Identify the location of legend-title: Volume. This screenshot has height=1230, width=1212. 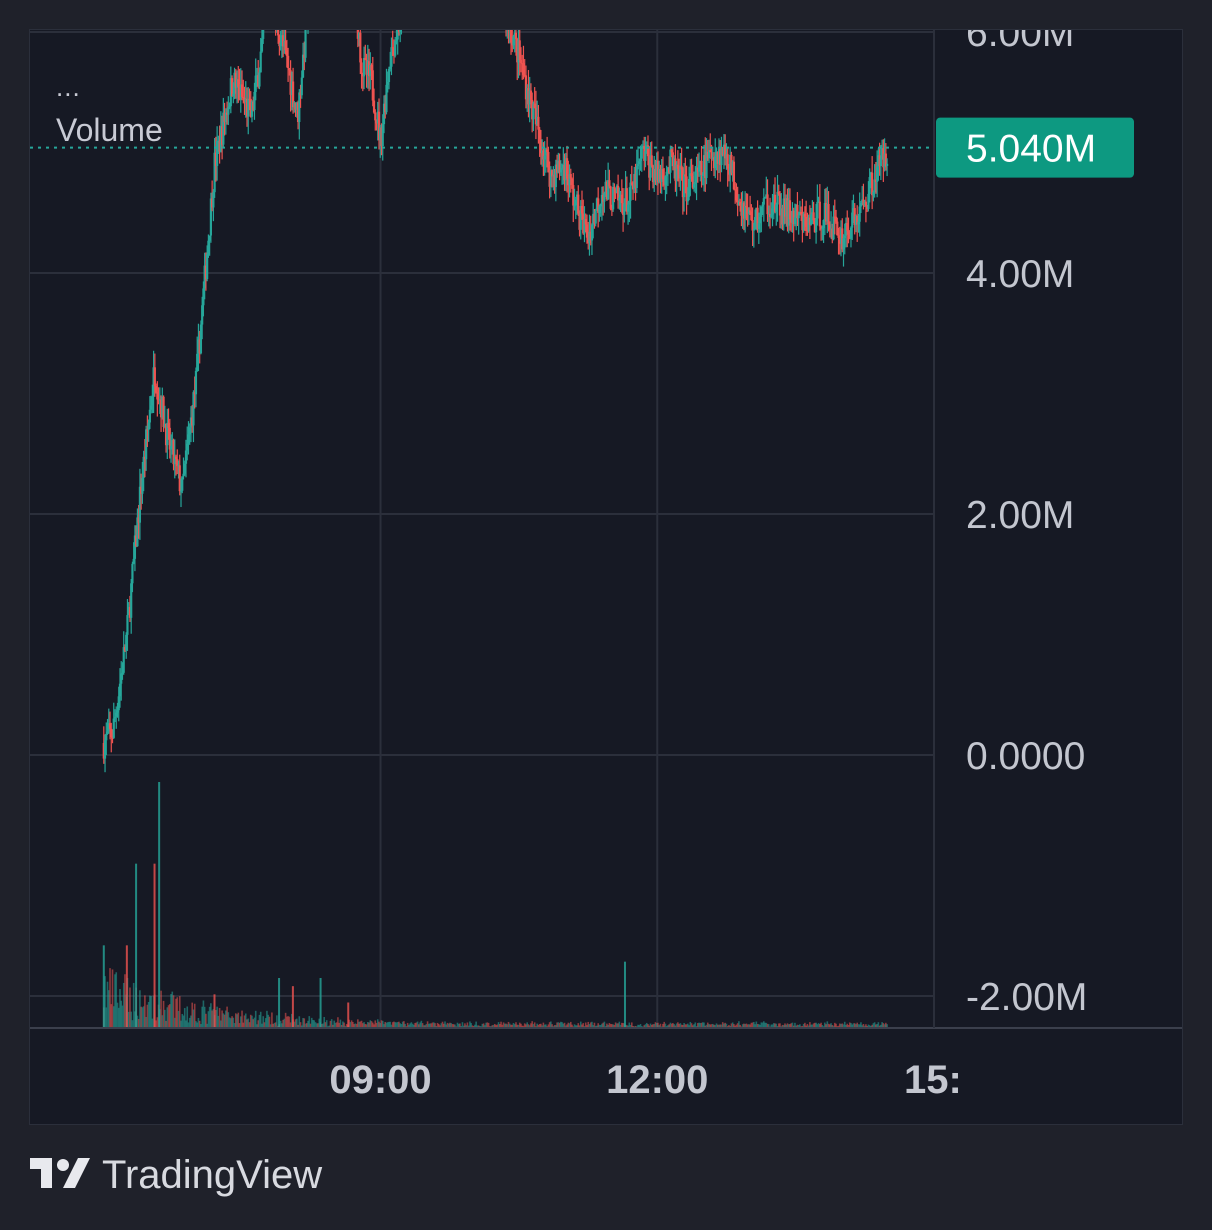
(109, 130).